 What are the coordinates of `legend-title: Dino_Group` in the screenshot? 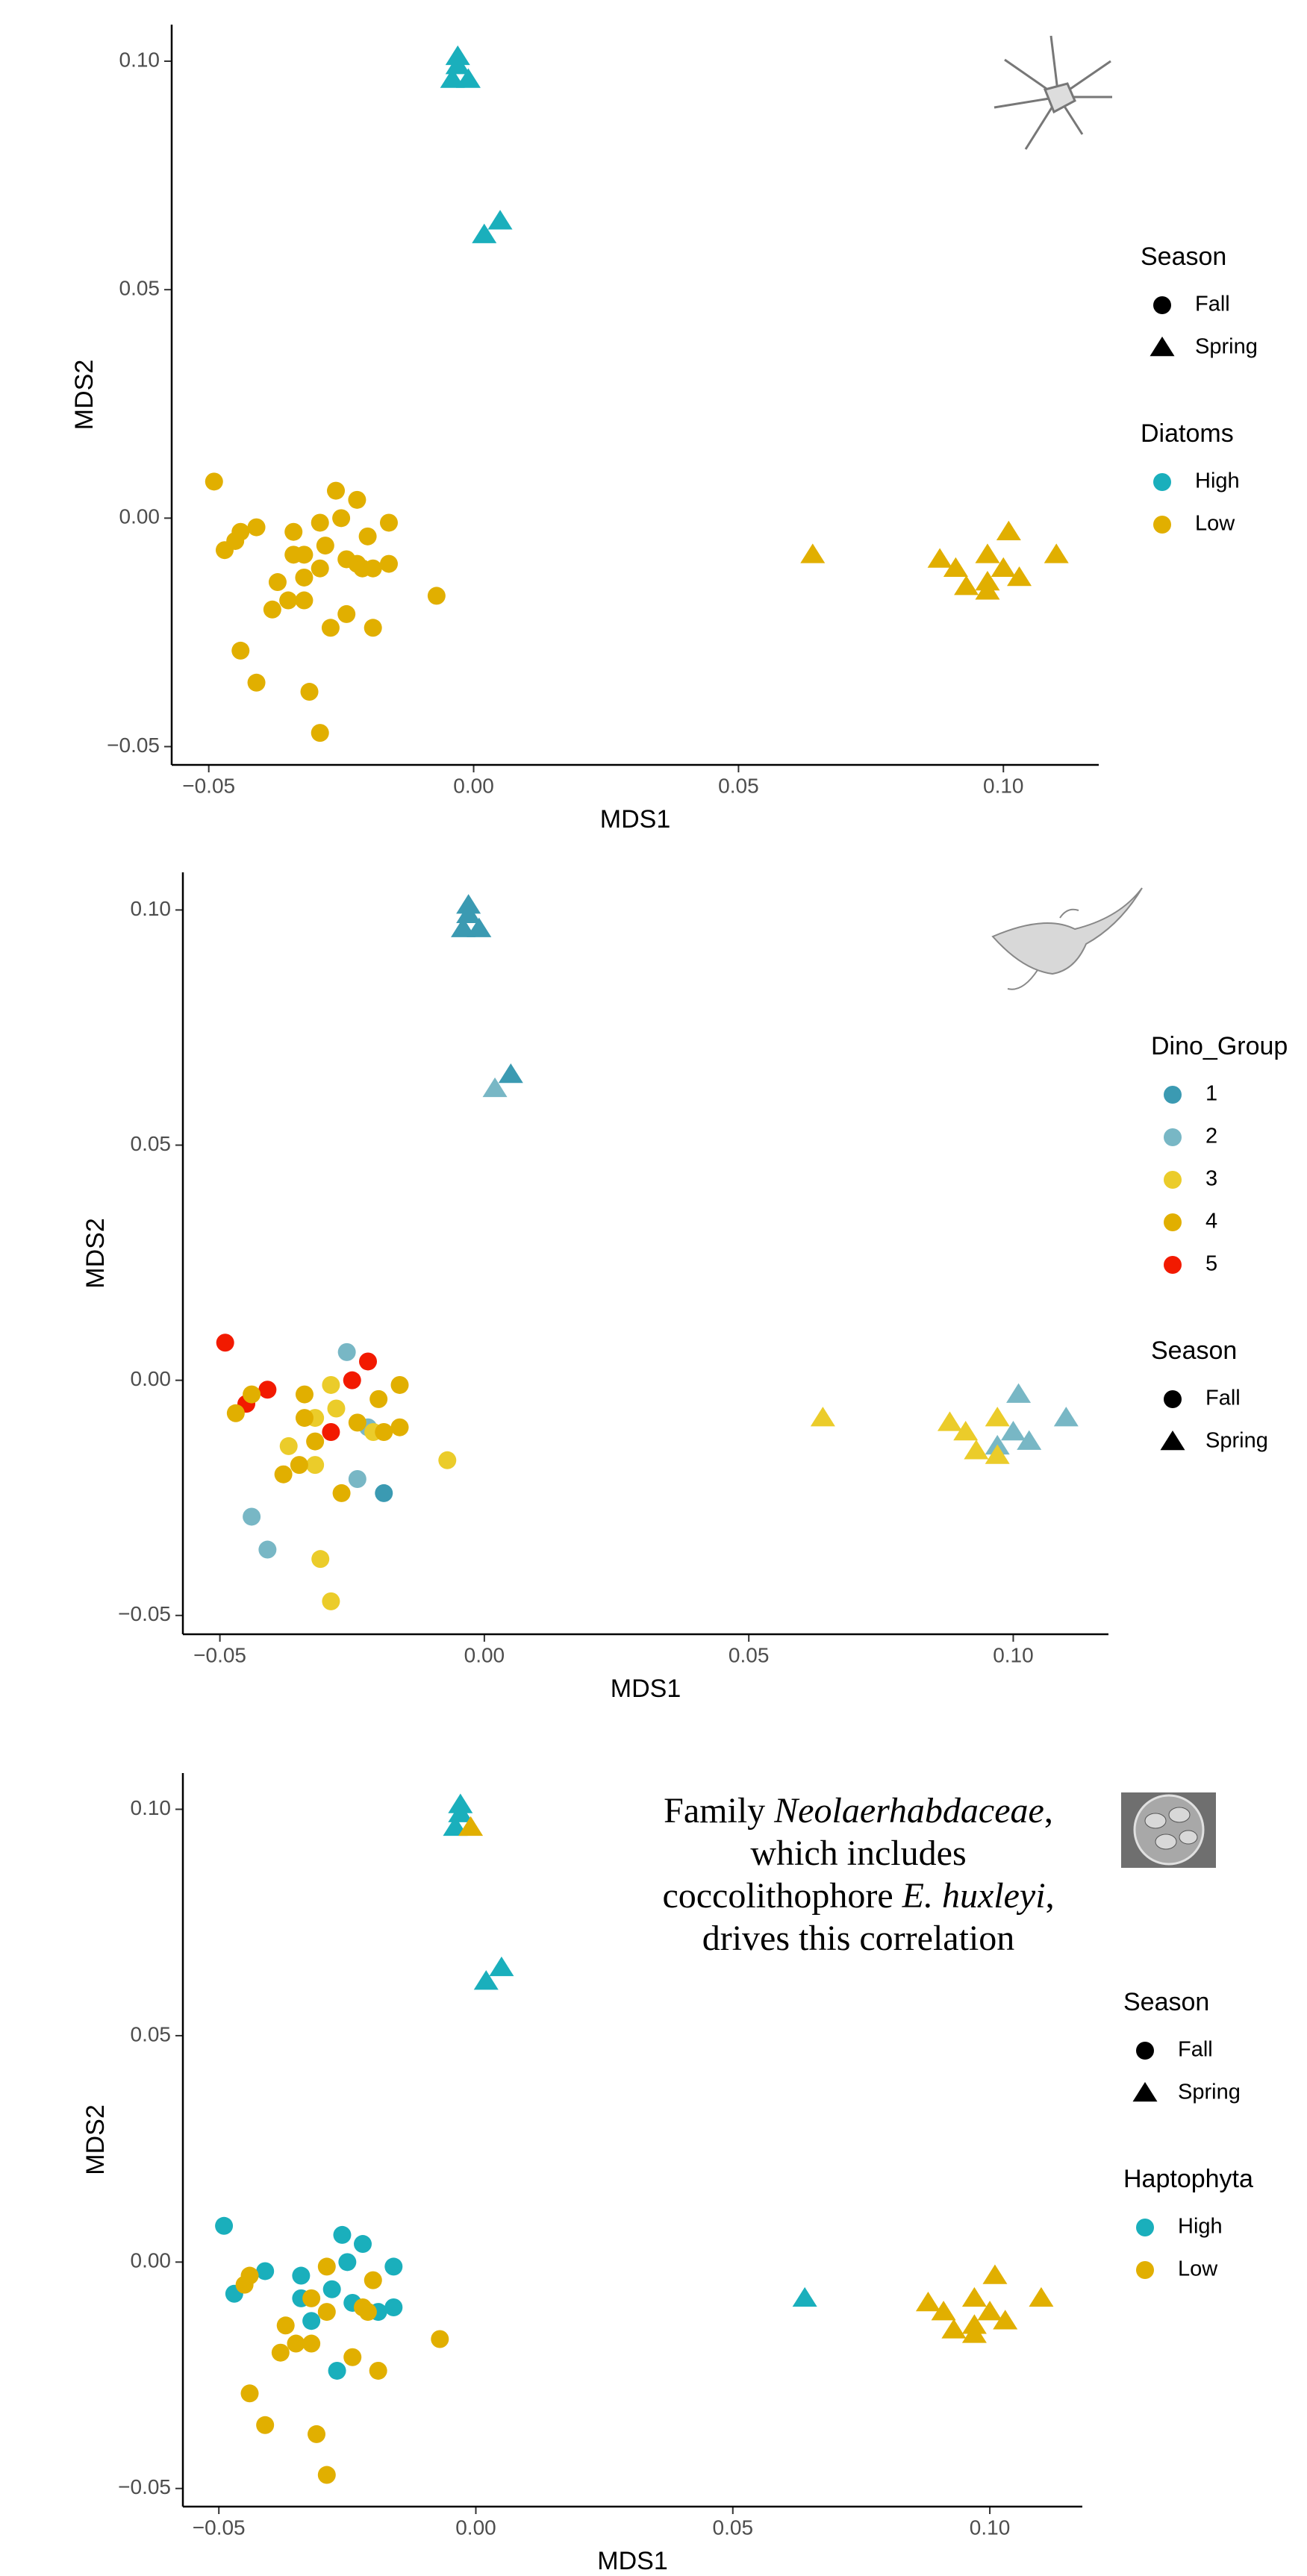 It's located at (1219, 1046).